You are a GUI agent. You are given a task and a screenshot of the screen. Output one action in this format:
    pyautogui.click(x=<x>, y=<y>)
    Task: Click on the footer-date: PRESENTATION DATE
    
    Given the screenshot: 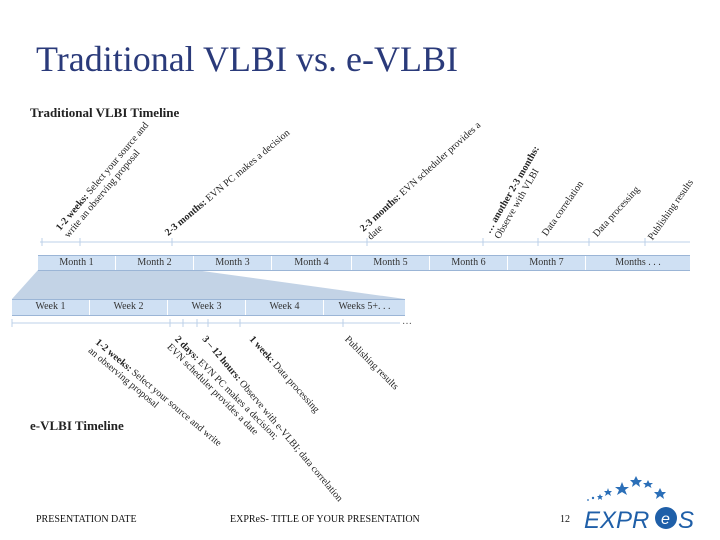 What is the action you would take?
    pyautogui.click(x=86, y=519)
    